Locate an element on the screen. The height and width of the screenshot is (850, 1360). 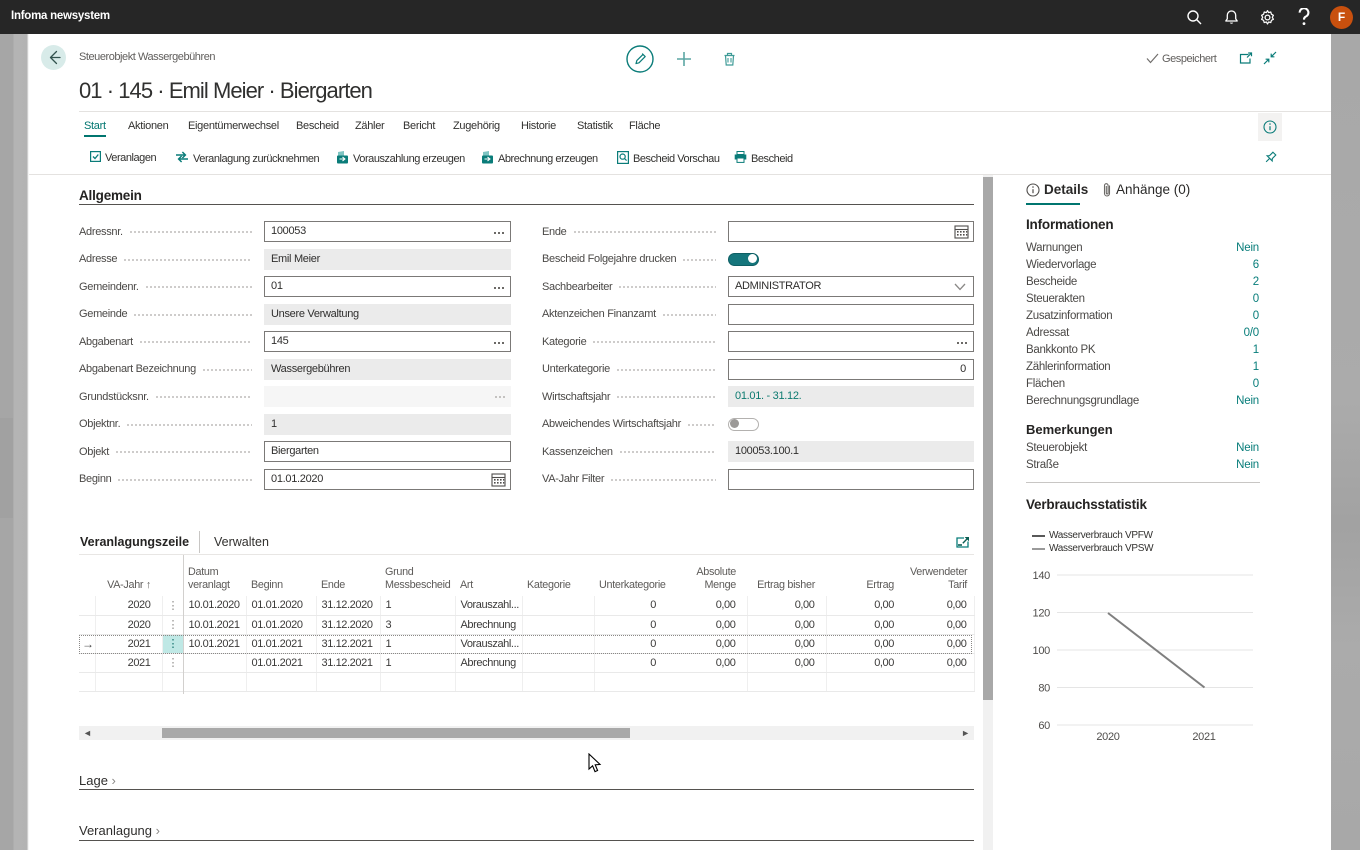
svg-text: 80 is located at coordinates (1044, 689).